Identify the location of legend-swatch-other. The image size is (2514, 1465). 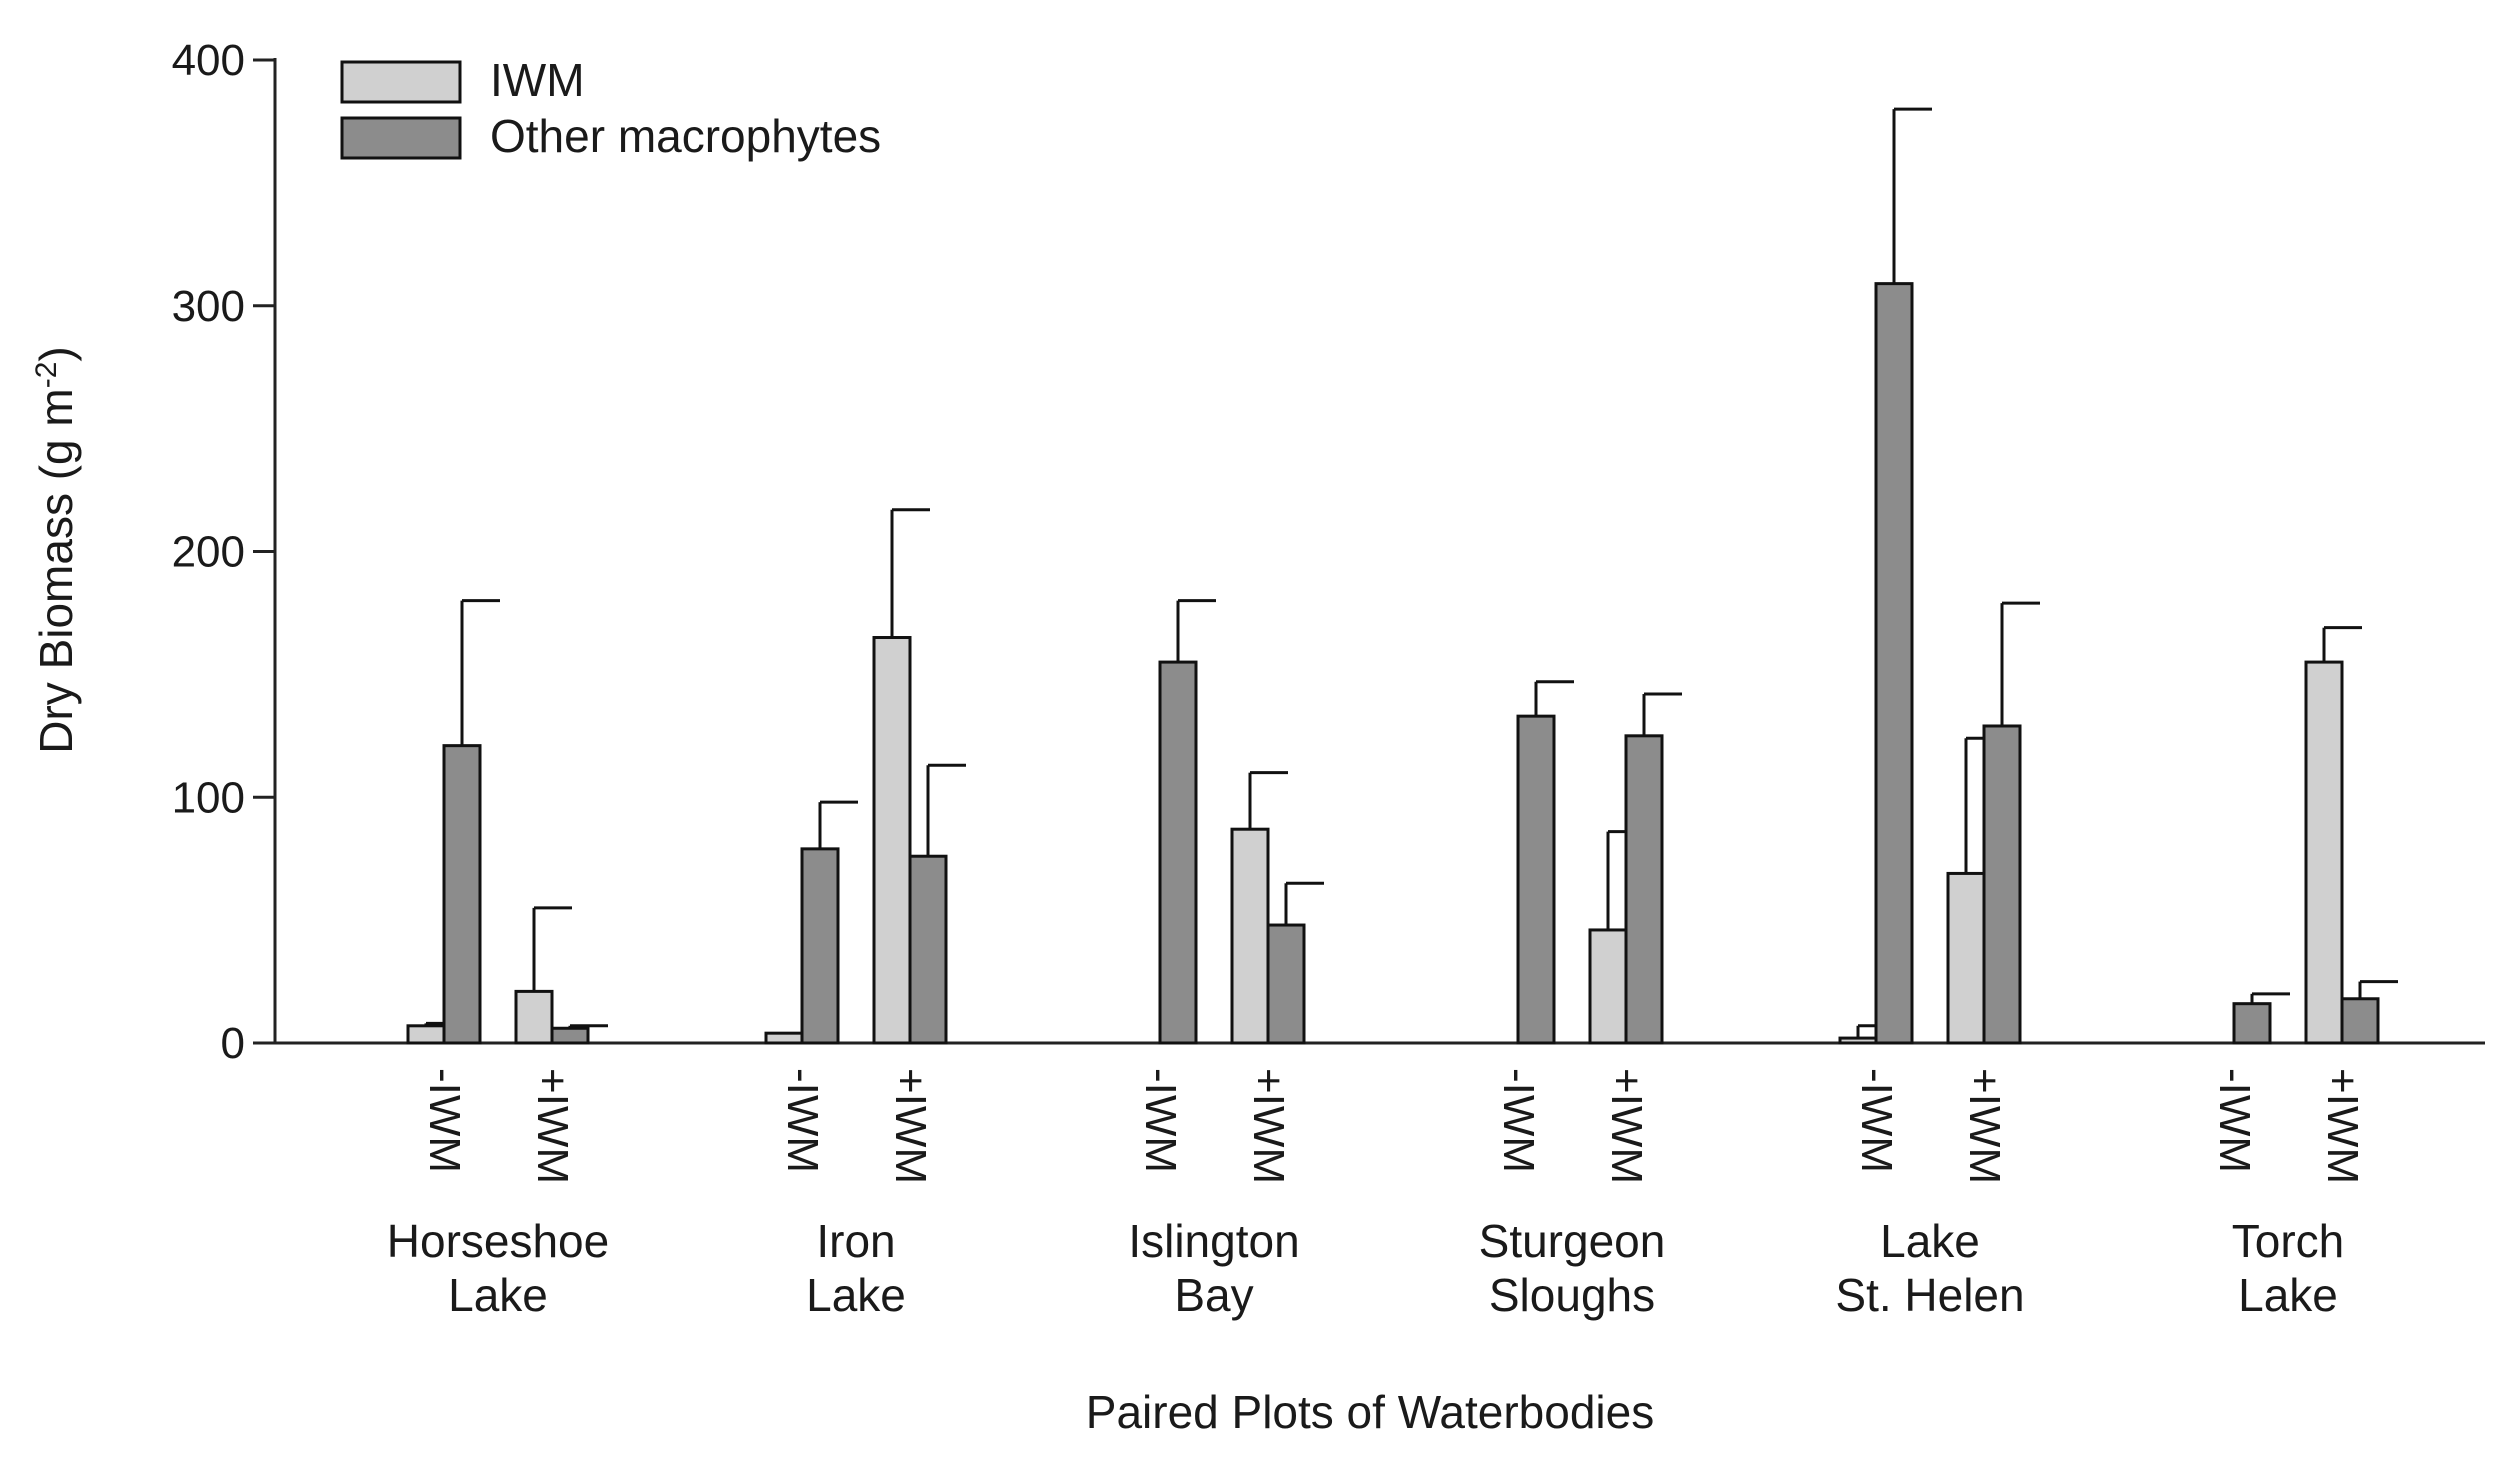
(401, 138).